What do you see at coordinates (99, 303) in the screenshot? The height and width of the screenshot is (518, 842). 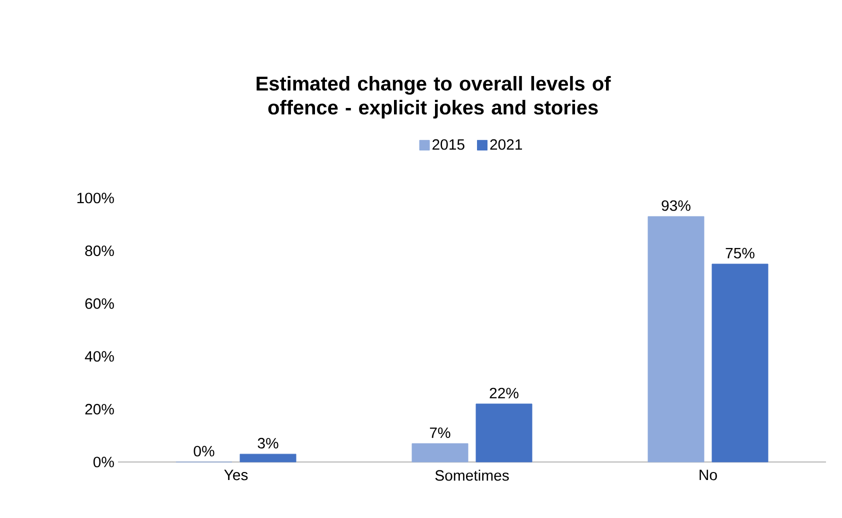 I see `y-tick-label: 60%` at bounding box center [99, 303].